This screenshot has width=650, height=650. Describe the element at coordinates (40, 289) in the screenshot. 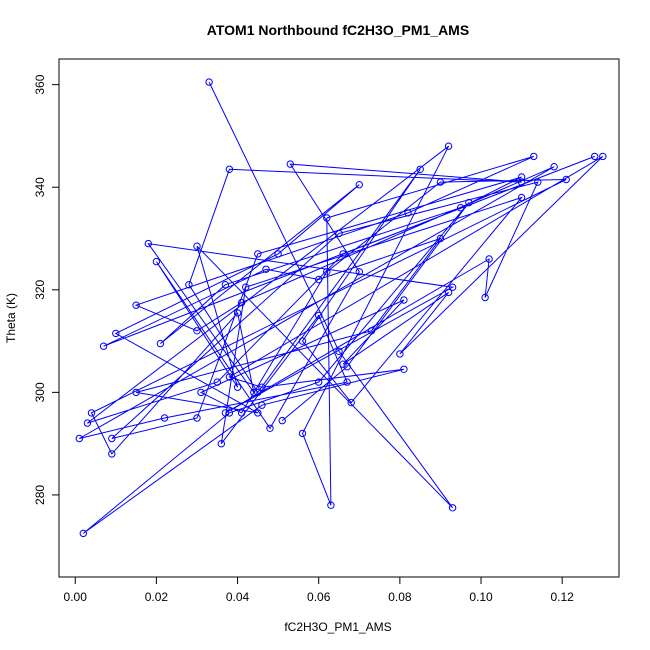

I see `y-tick-label: 320` at that location.